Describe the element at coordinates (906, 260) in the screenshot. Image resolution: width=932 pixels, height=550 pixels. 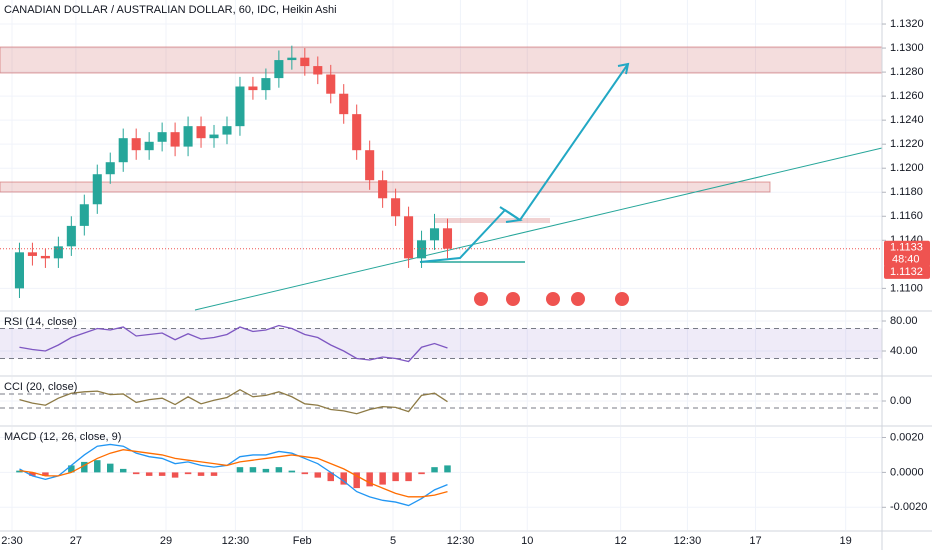
I see `countdown: 48:40` at that location.